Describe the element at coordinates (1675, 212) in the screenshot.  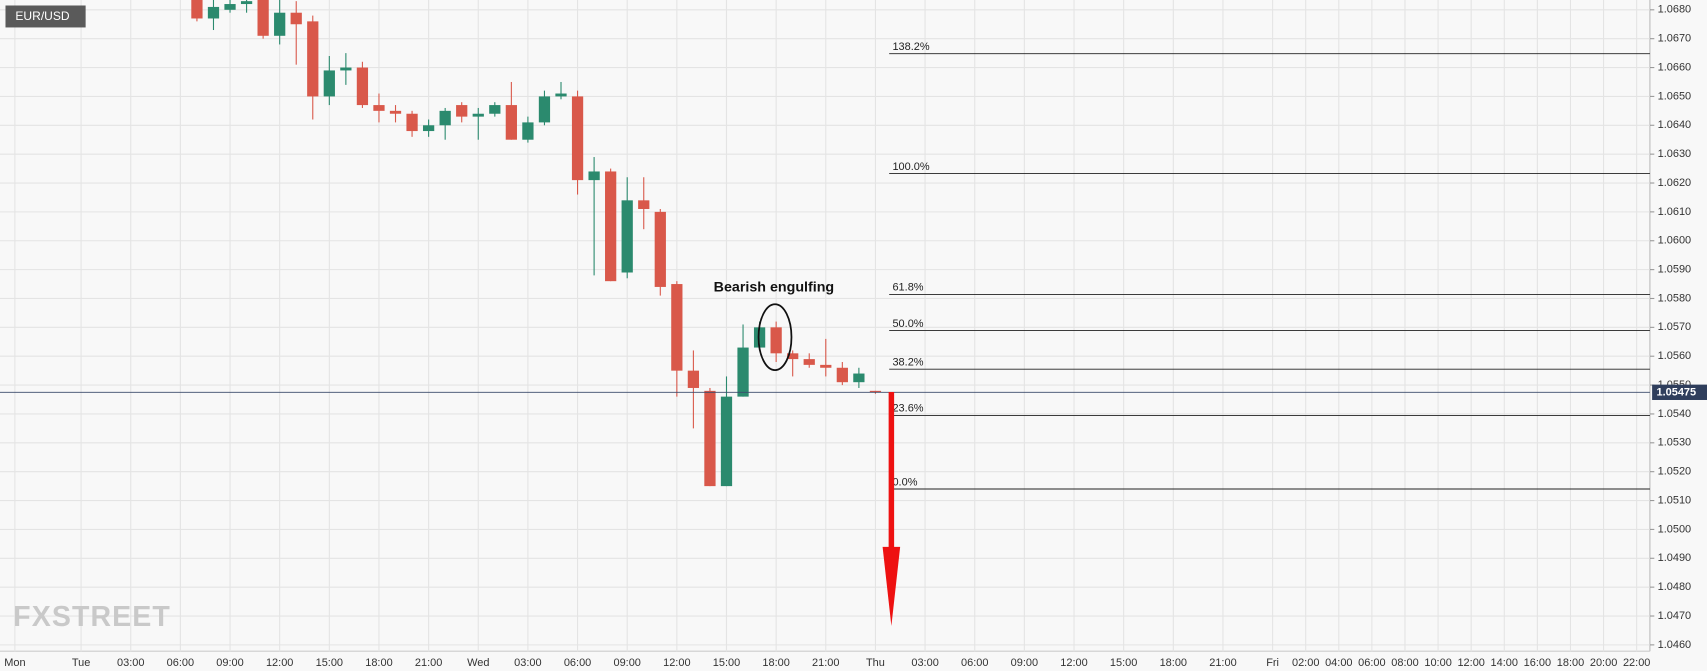
I see `y-tick-label: 1.0610` at that location.